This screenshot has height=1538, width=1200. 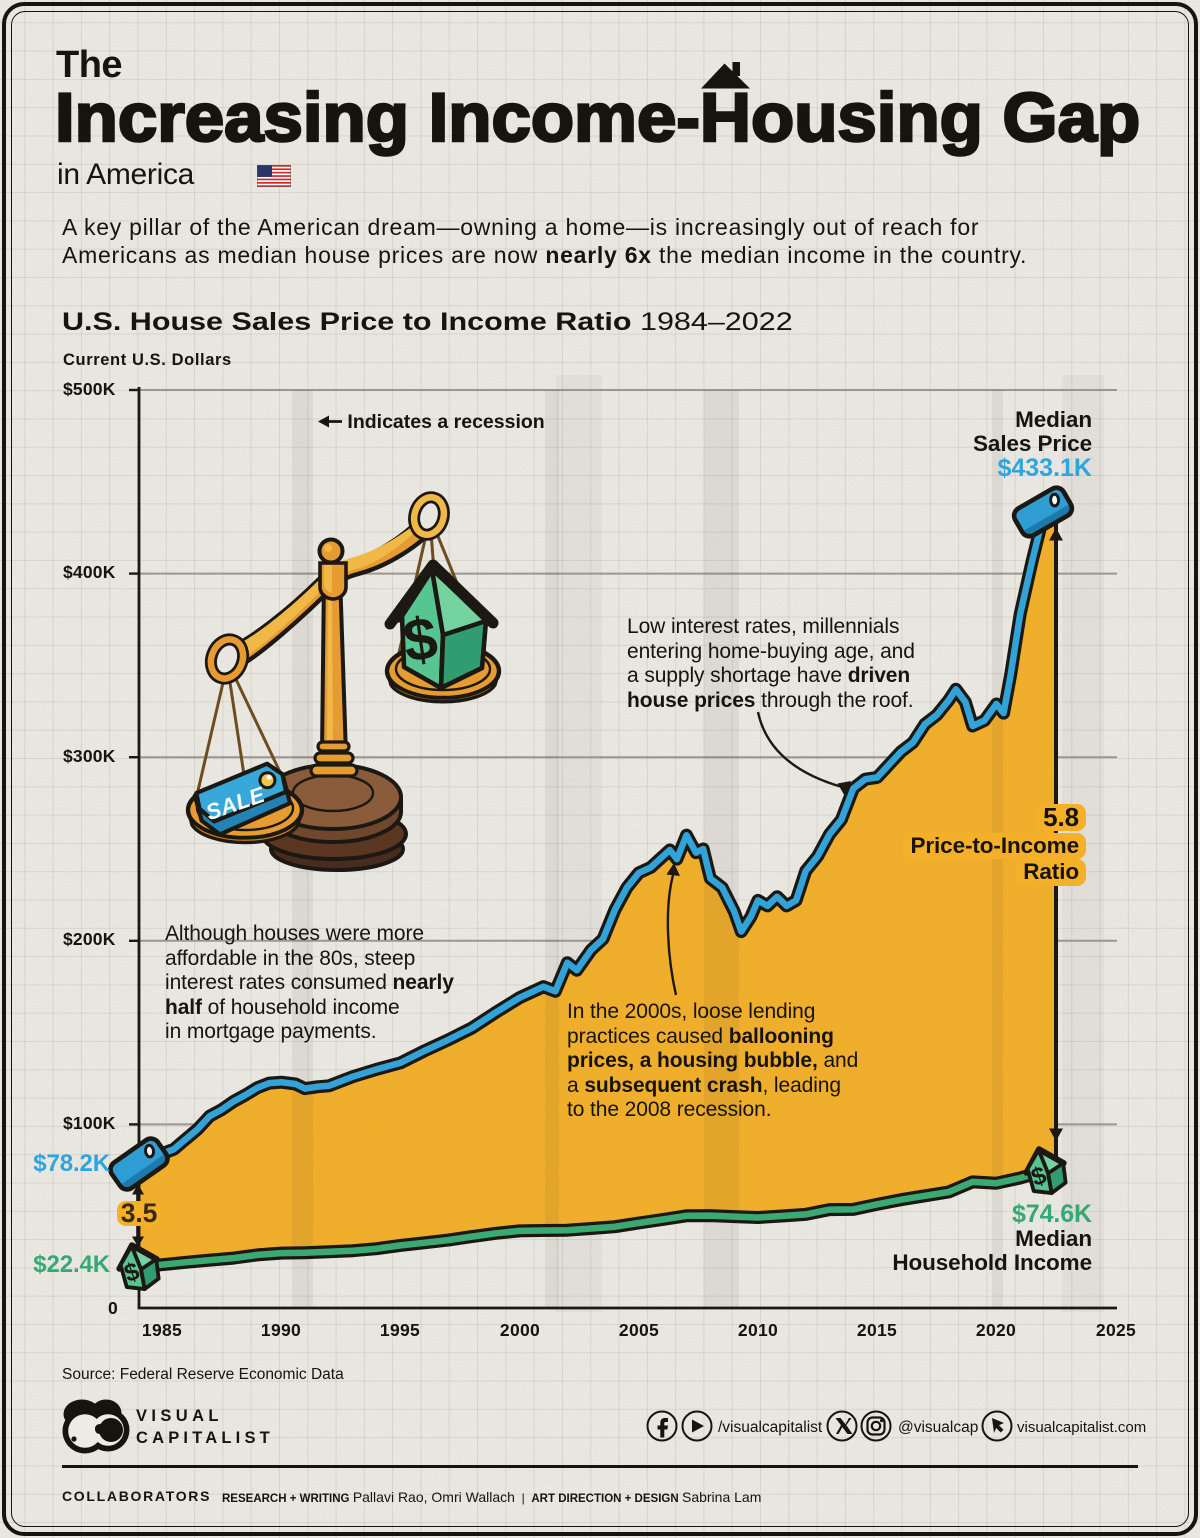 I want to click on svg-text: visualcapitalist.com, so click(x=1081, y=1427).